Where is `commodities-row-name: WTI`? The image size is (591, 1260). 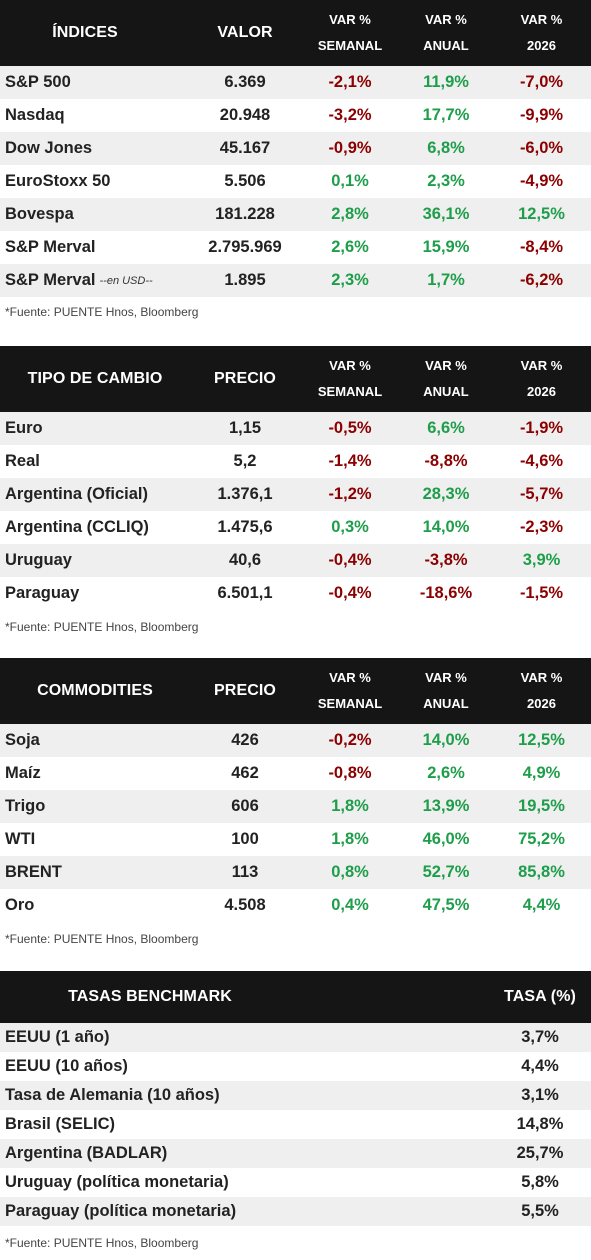
commodities-row-name: WTI is located at coordinates (20, 839).